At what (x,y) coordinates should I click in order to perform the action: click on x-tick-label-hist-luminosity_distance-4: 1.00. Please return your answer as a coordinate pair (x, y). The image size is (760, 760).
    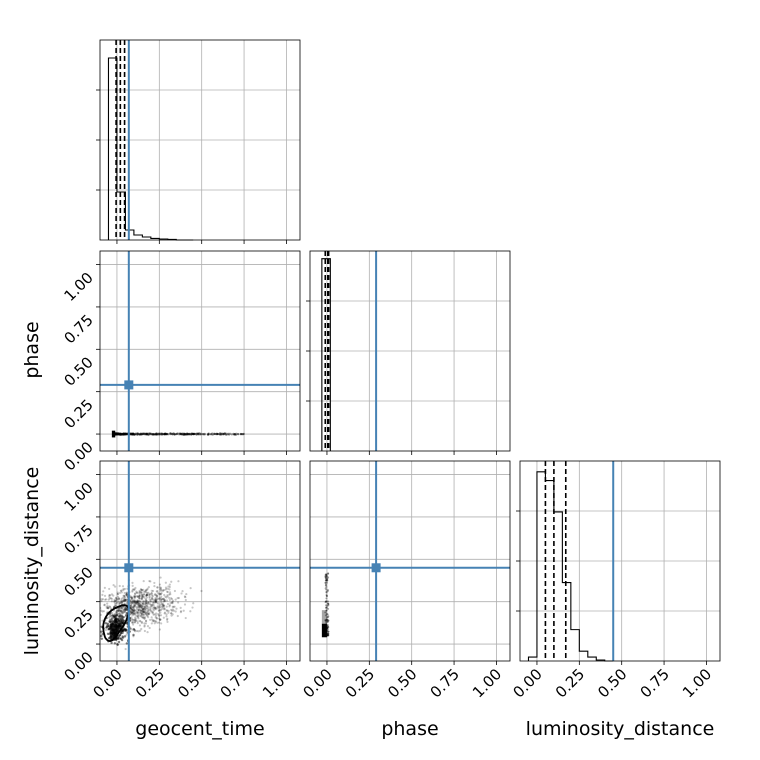
    Looking at the image, I should click on (697, 683).